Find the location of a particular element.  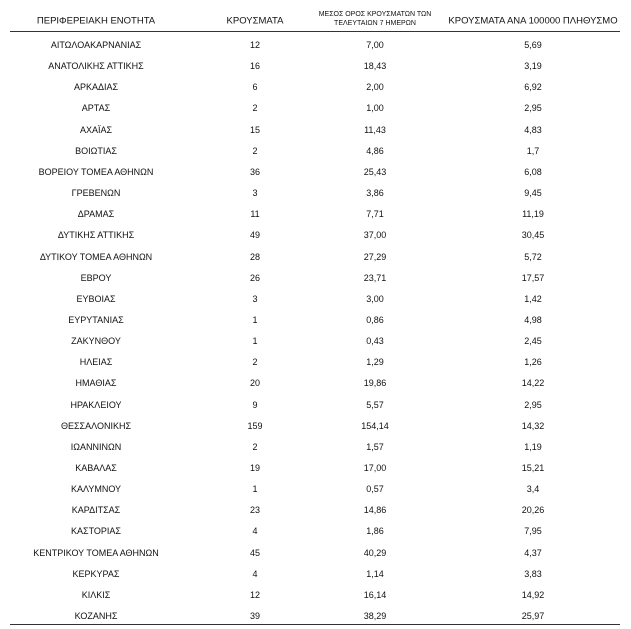

seven-day-mean-cell: 3,86 is located at coordinates (375, 193).